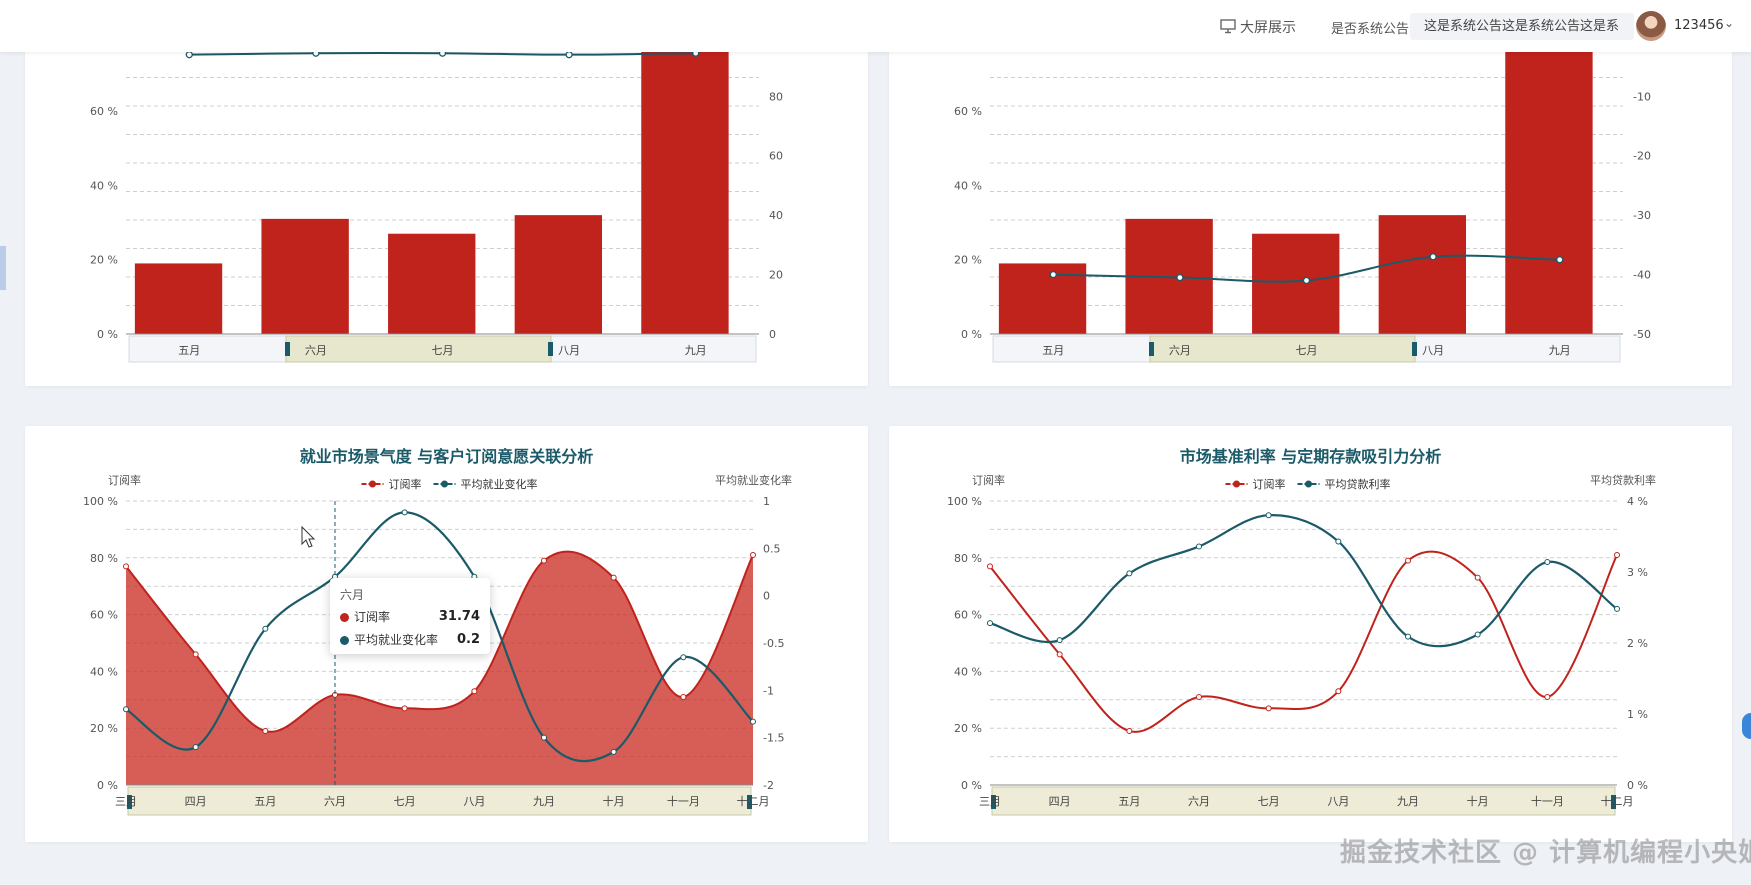 The image size is (1751, 885). What do you see at coordinates (100, 501) in the screenshot?
I see `y-left-tick-label: 100 %` at bounding box center [100, 501].